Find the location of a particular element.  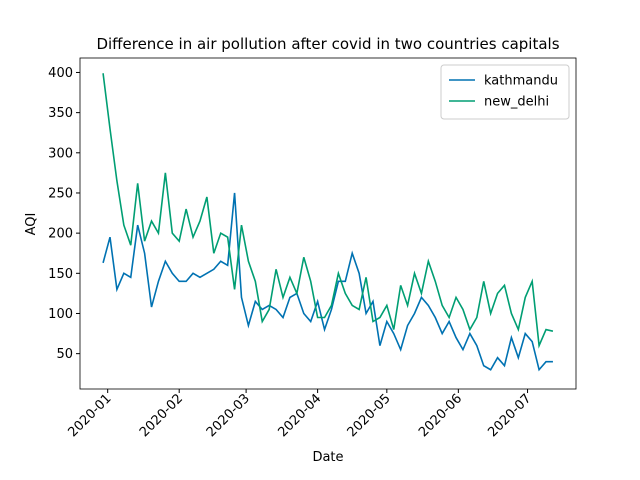

x-tick-label: 2020-03 is located at coordinates (228, 415).